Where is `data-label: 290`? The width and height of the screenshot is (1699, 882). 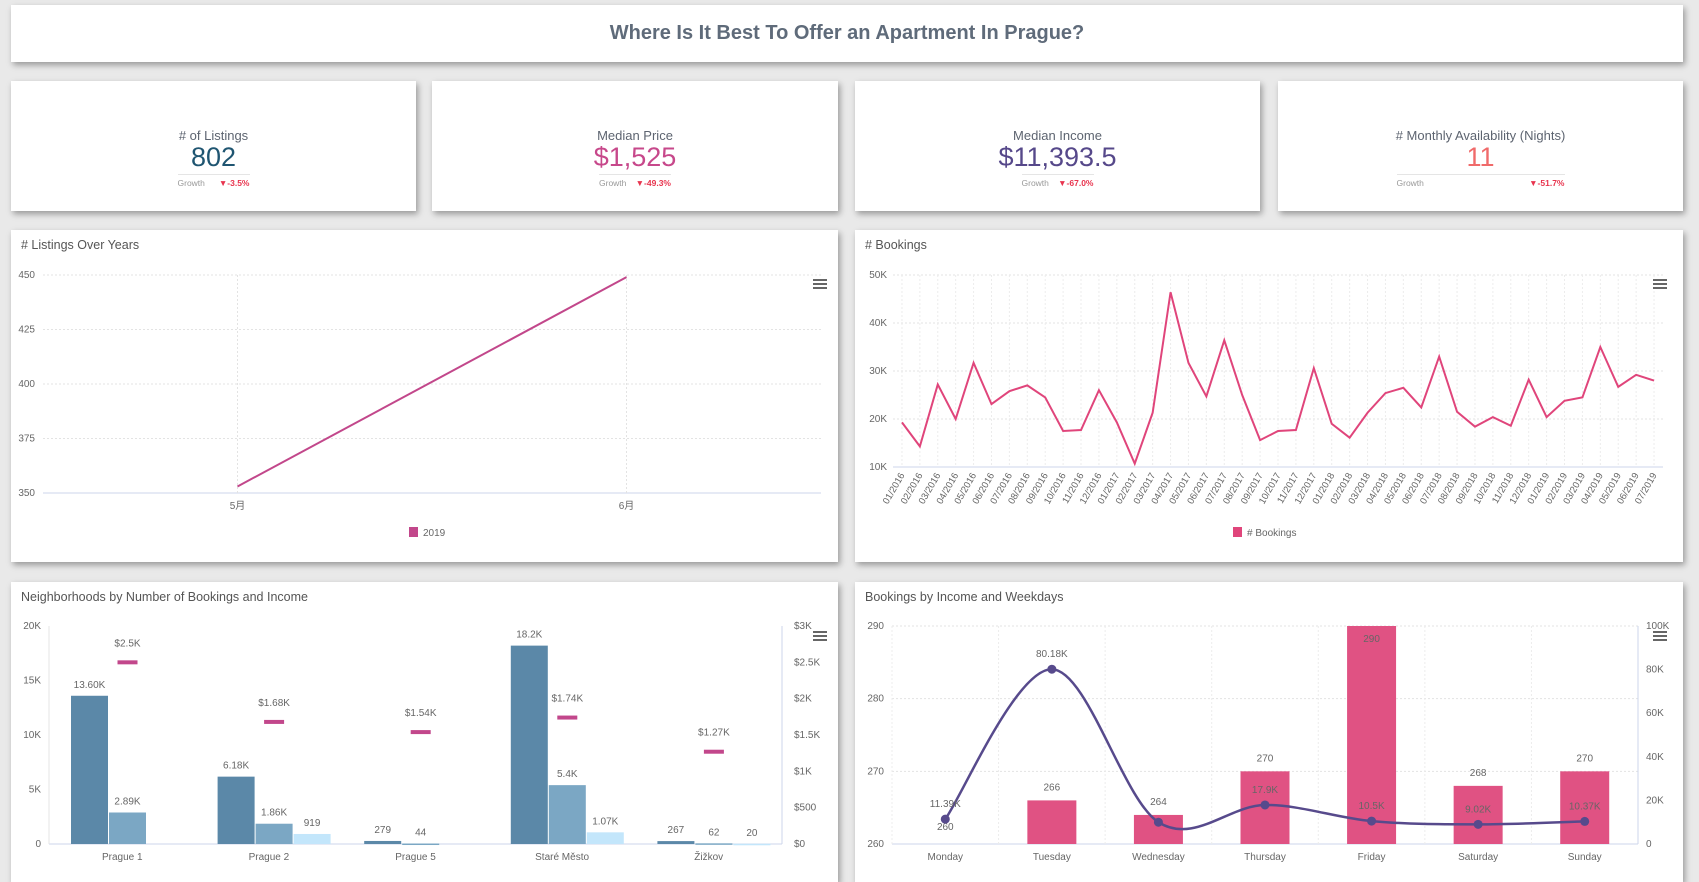 data-label: 290 is located at coordinates (1371, 639).